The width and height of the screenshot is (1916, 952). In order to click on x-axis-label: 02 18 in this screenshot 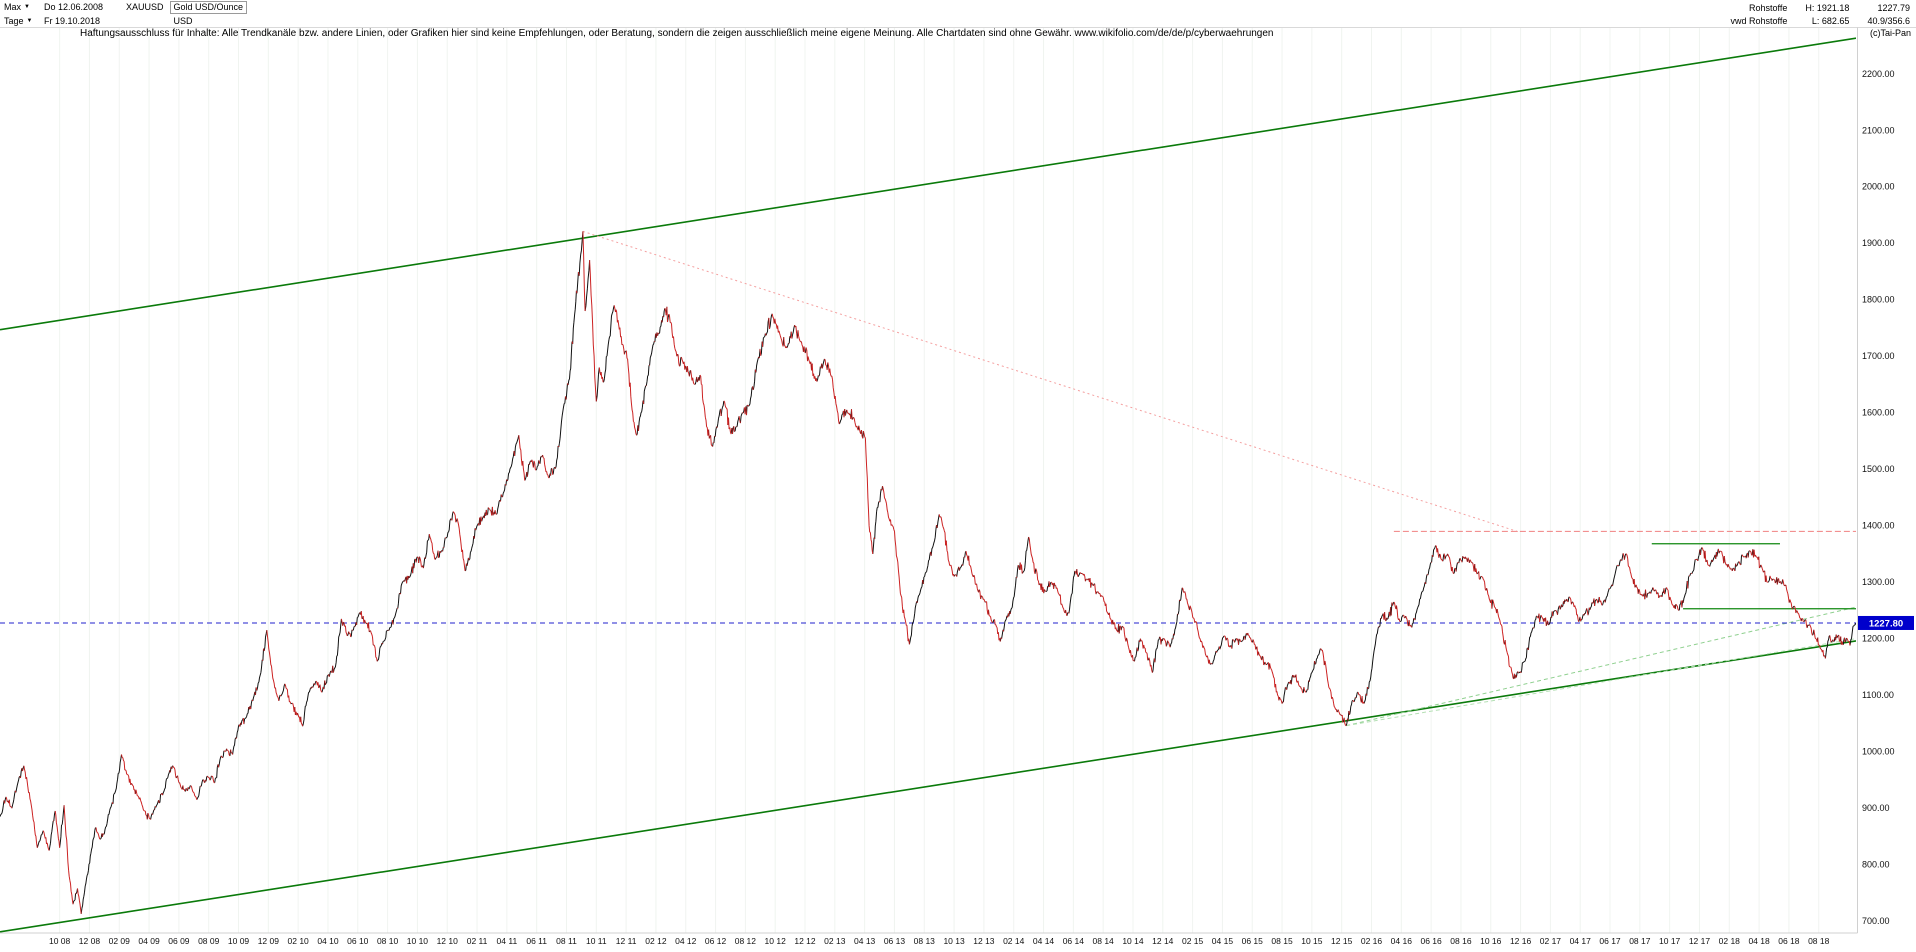, I will do `click(1730, 941)`.